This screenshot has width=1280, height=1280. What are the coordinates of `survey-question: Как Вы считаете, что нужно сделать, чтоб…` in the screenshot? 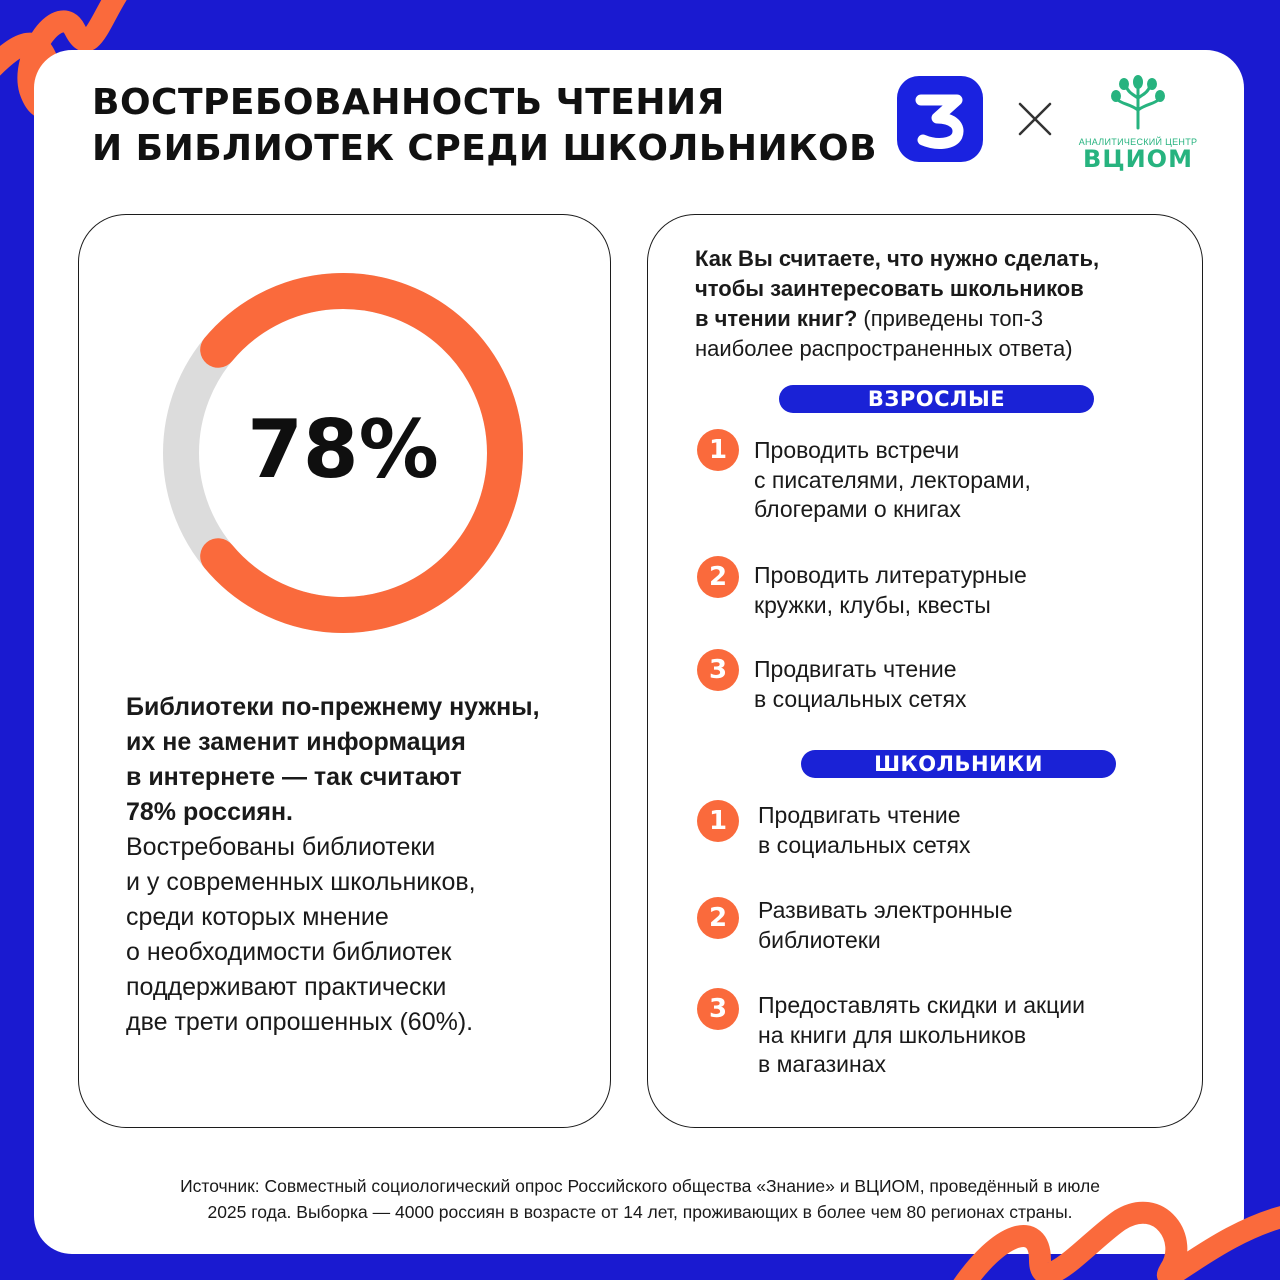 It's located at (935, 304).